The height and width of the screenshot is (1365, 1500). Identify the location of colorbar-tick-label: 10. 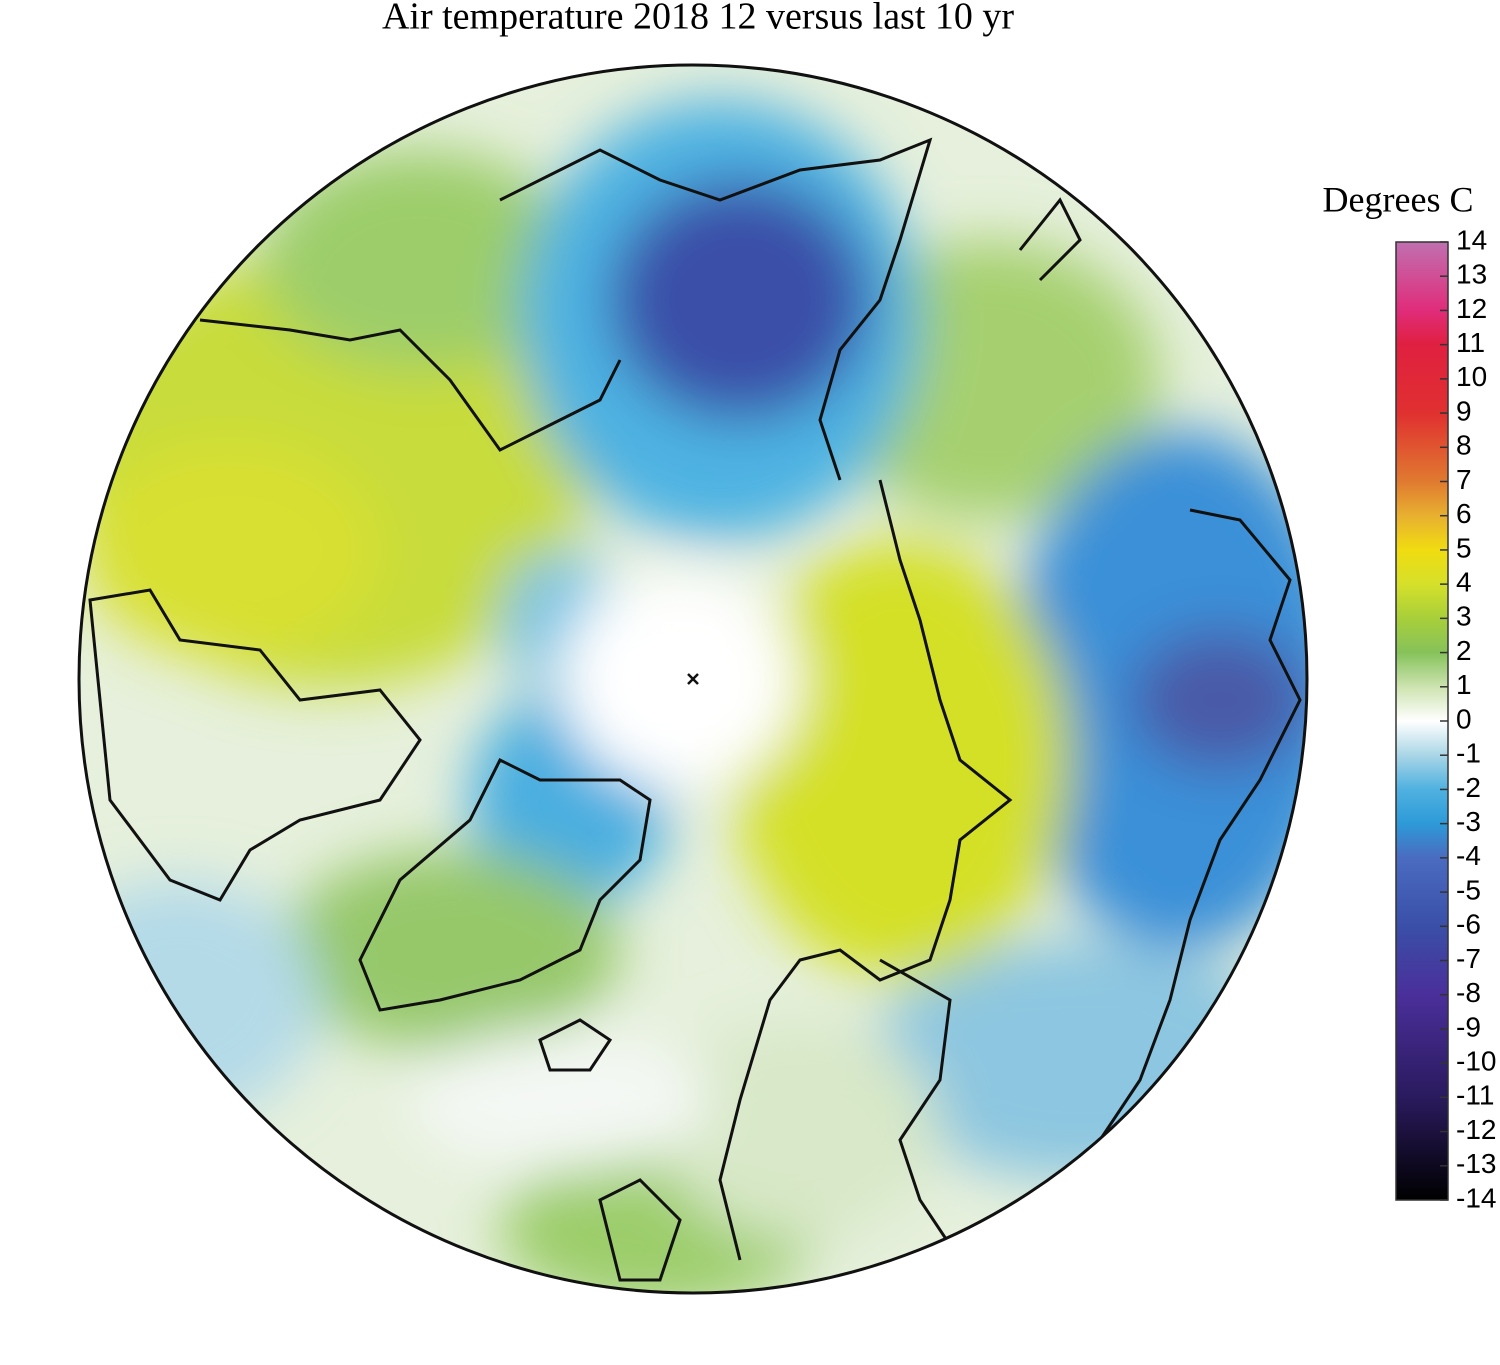
(1471, 376).